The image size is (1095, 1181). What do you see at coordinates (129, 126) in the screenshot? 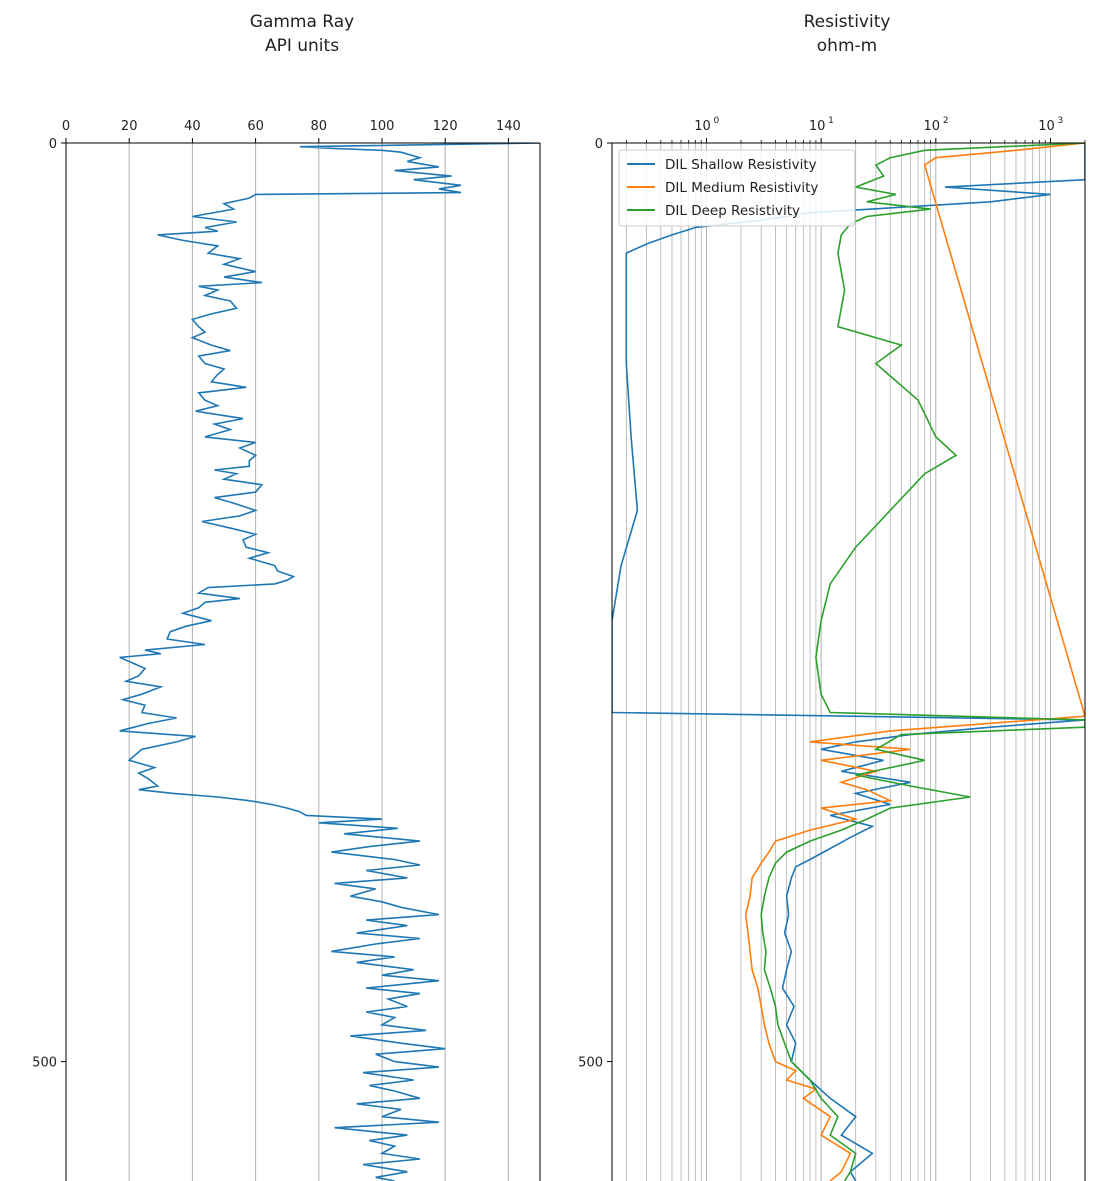
I see `gamma-x-tick-label: 20` at bounding box center [129, 126].